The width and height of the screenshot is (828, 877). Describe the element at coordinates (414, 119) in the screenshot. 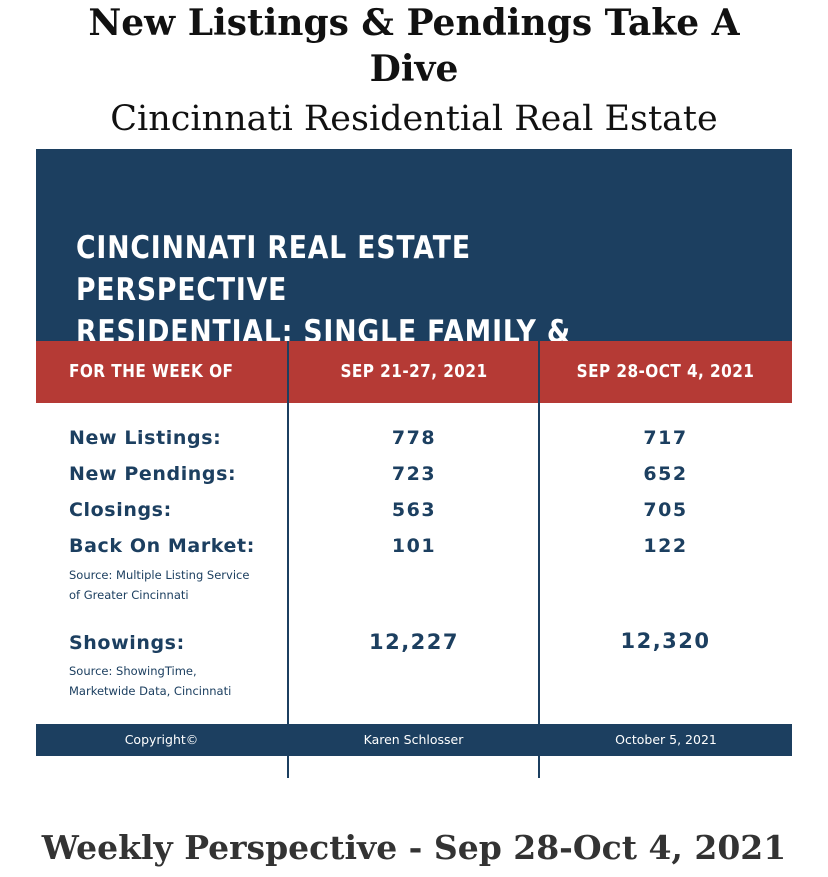

I see `subheadline: Cincinnati Residential Real Estate` at that location.